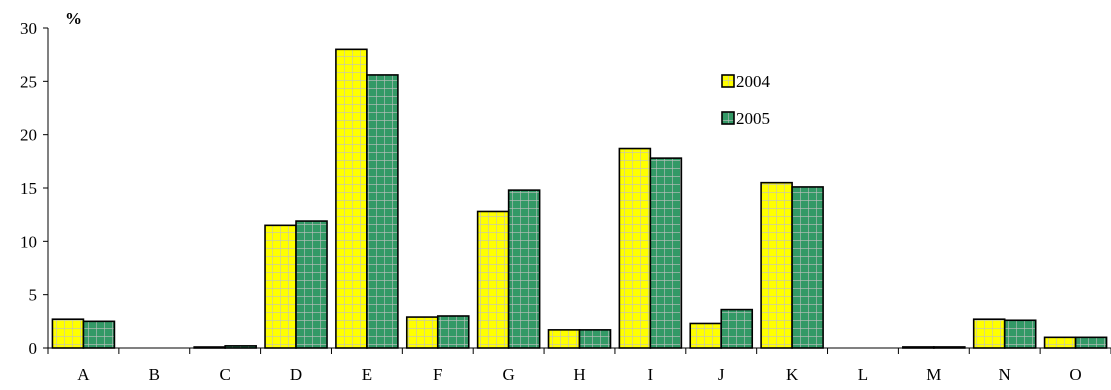 The width and height of the screenshot is (1111, 390). Describe the element at coordinates (73, 18) in the screenshot. I see `y-axis-unit-label: %` at that location.